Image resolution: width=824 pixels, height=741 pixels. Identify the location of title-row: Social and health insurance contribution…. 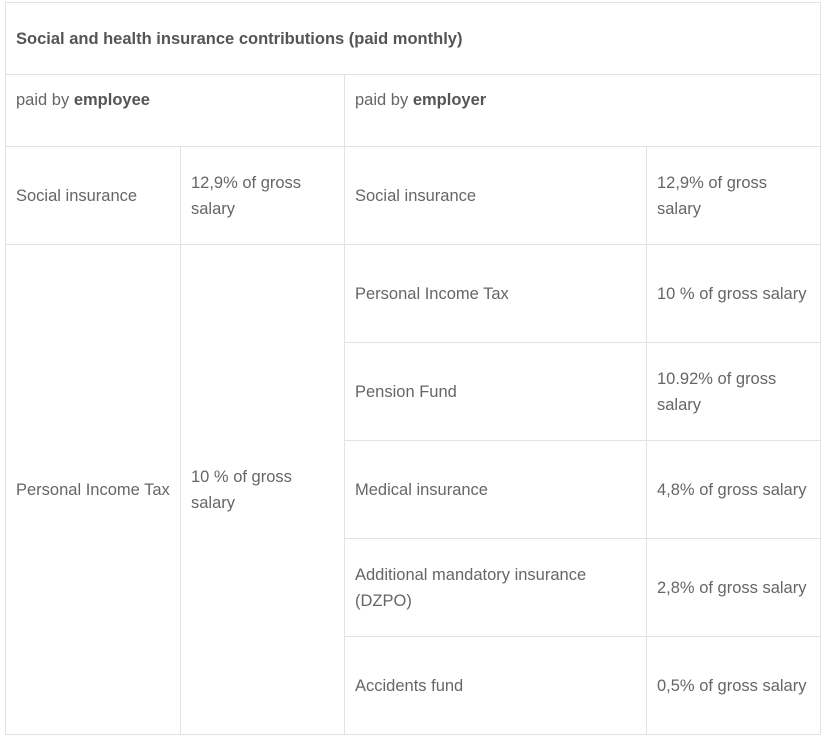
(413, 38).